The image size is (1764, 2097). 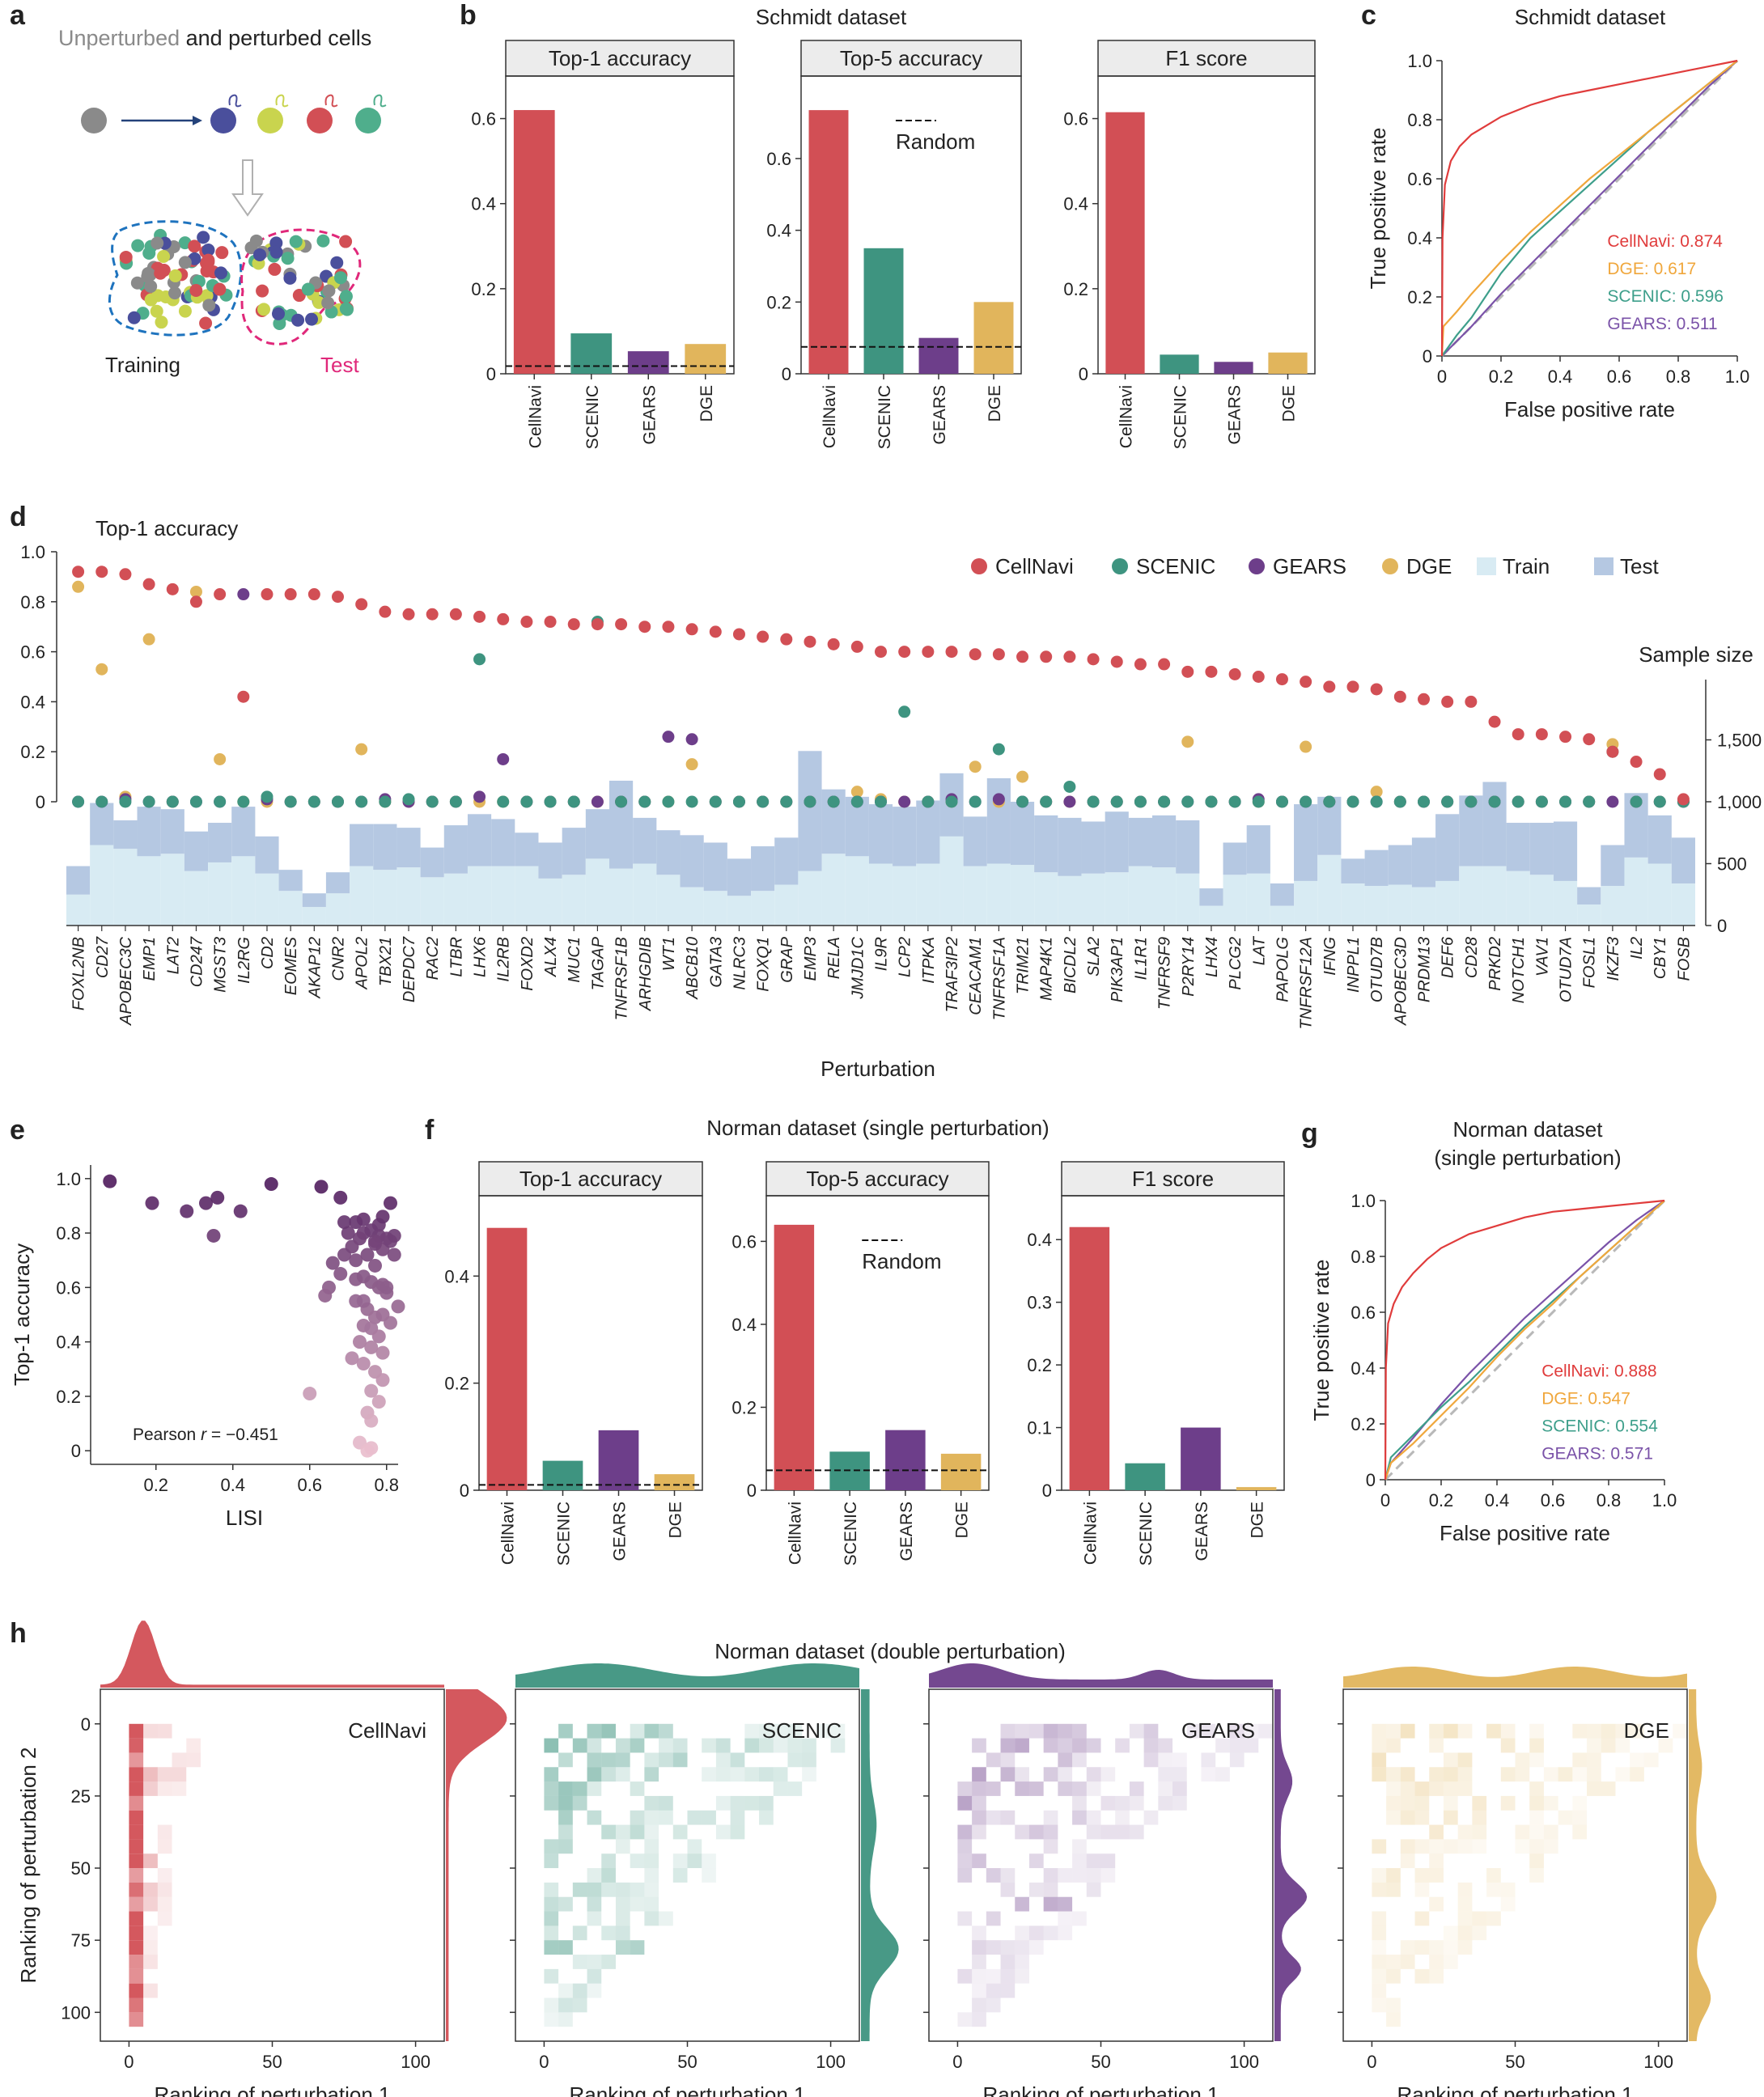 What do you see at coordinates (979, 566) in the screenshot?
I see `d-legend-swatch-cellnavi` at bounding box center [979, 566].